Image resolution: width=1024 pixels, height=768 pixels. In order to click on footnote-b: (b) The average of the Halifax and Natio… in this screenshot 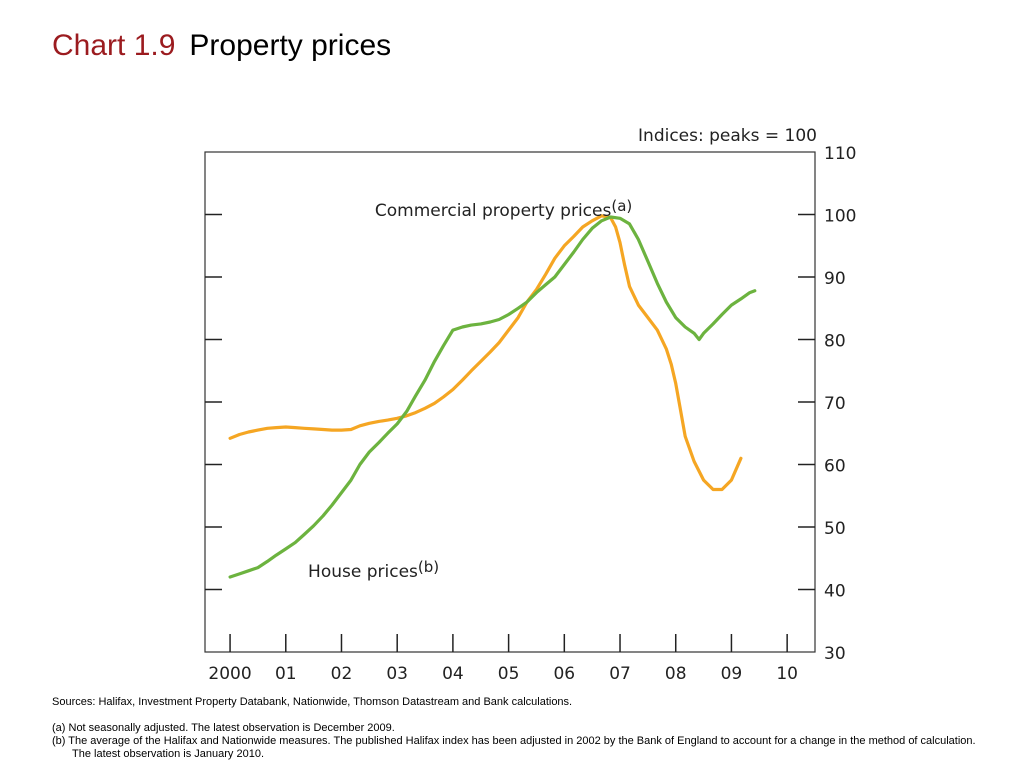, I will do `click(514, 747)`.